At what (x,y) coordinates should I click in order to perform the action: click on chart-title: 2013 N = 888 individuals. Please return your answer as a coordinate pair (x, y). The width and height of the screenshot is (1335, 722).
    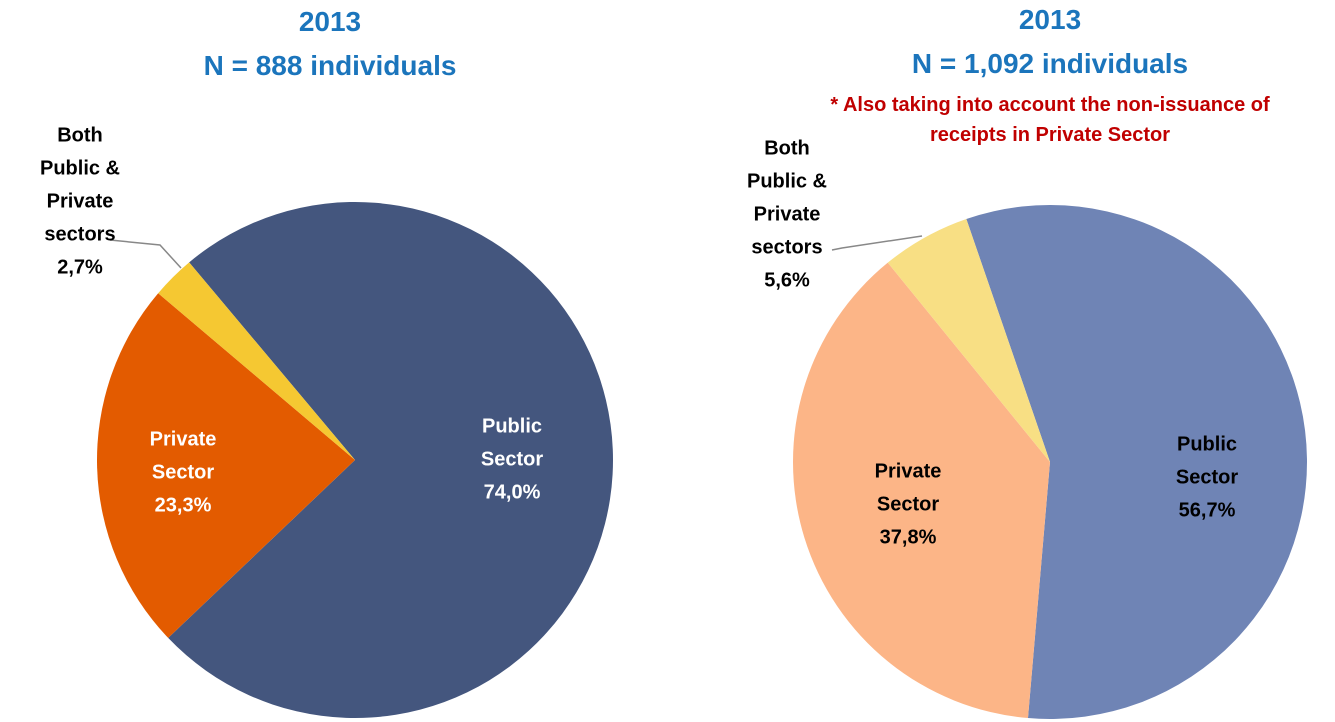
    Looking at the image, I should click on (330, 44).